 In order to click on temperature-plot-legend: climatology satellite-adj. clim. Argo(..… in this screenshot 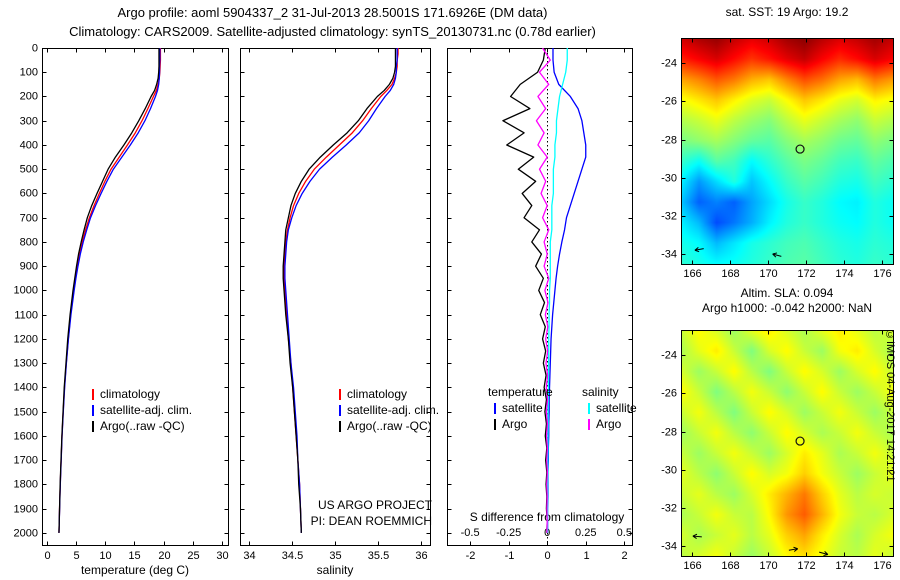, I will do `click(139, 410)`.